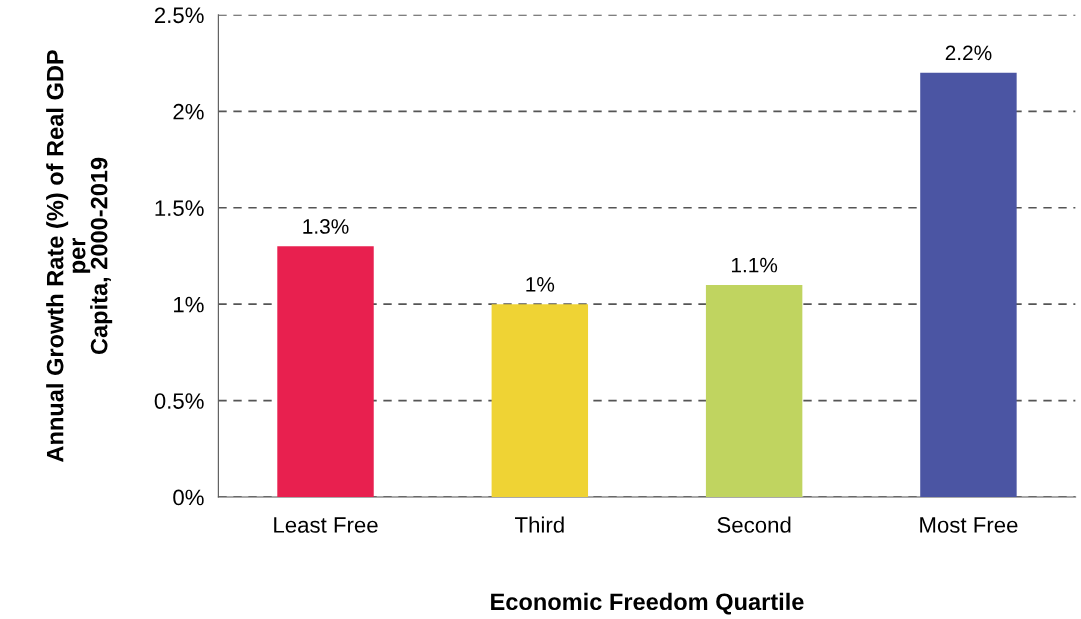 This screenshot has height=619, width=1081. What do you see at coordinates (968, 53) in the screenshot?
I see `data-label: 2.2%` at bounding box center [968, 53].